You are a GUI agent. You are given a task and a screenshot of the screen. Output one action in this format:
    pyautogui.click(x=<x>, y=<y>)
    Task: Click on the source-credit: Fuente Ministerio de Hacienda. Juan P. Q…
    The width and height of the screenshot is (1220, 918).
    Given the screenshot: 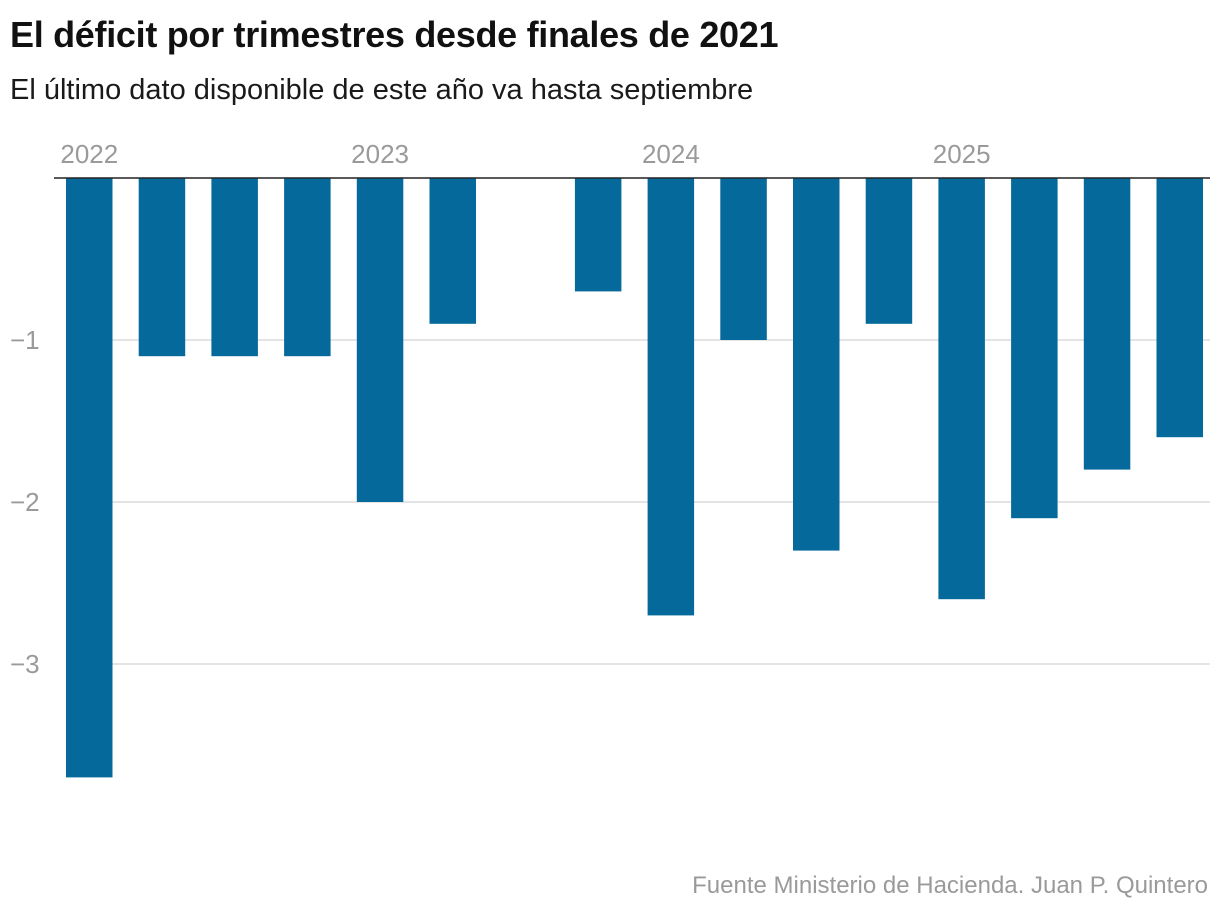 What is the action you would take?
    pyautogui.click(x=950, y=885)
    